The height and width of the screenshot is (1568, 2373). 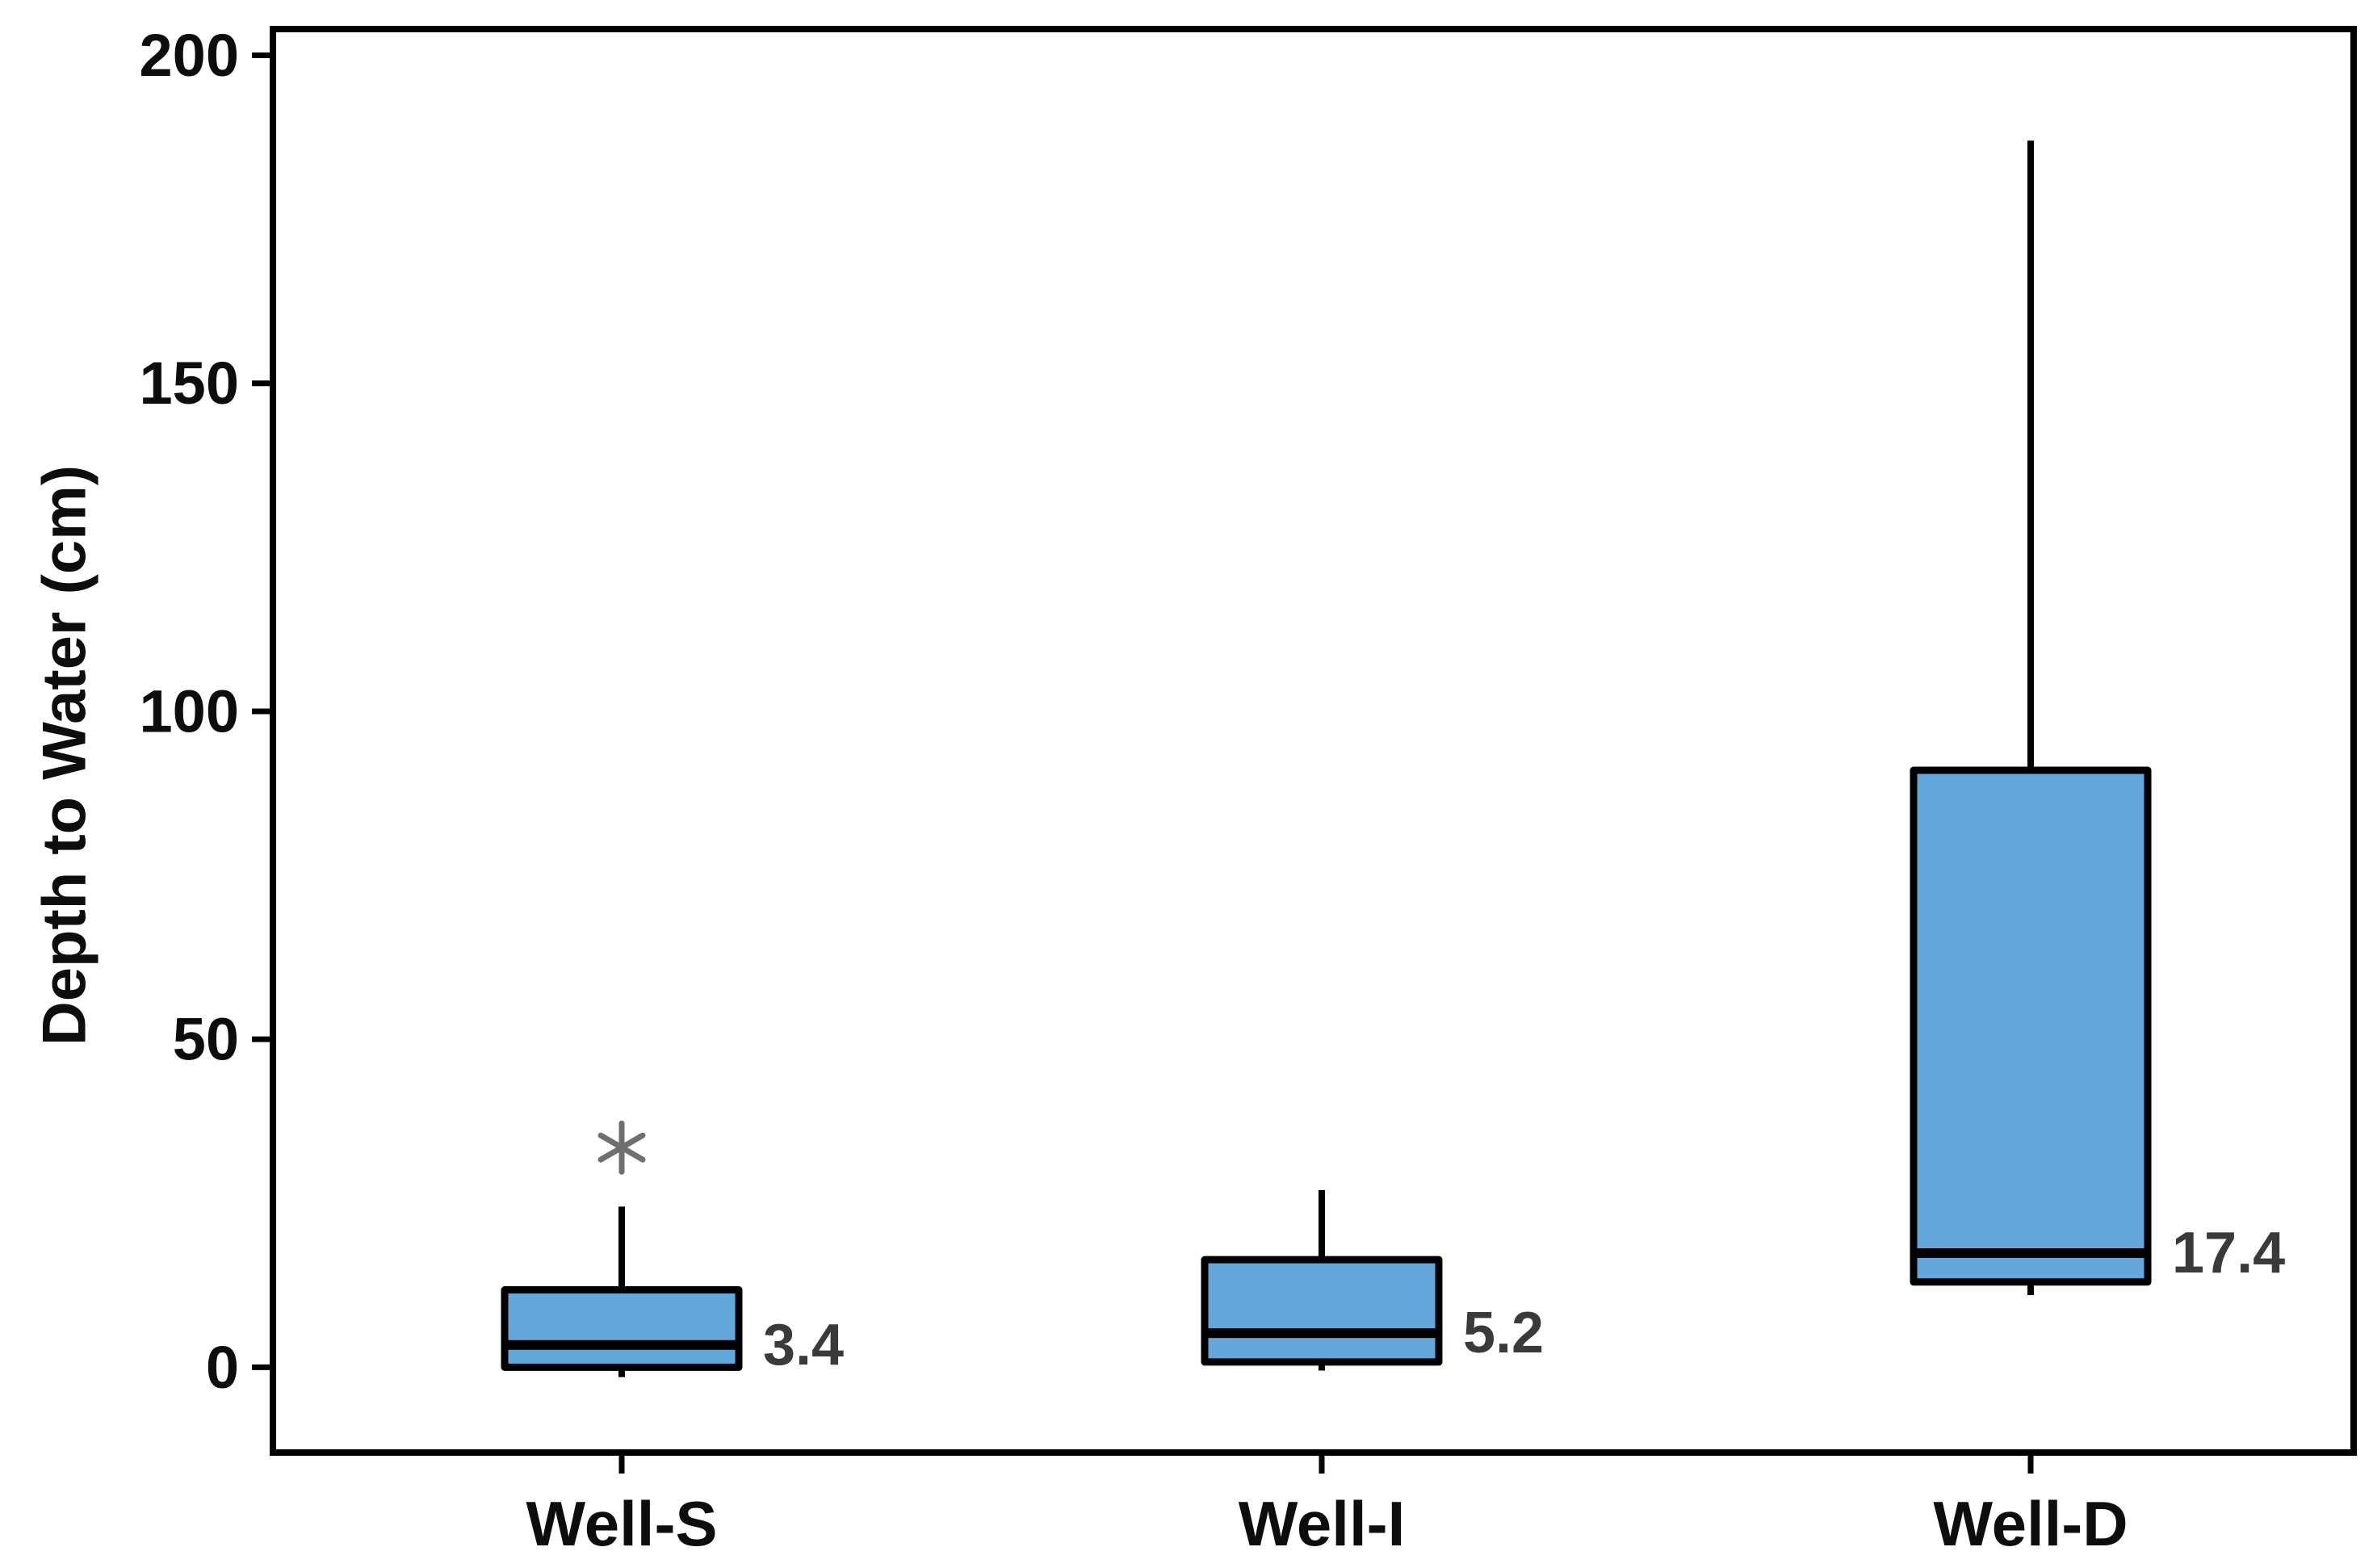 I want to click on x-category-label-well-i: Well-I, so click(x=1322, y=1523).